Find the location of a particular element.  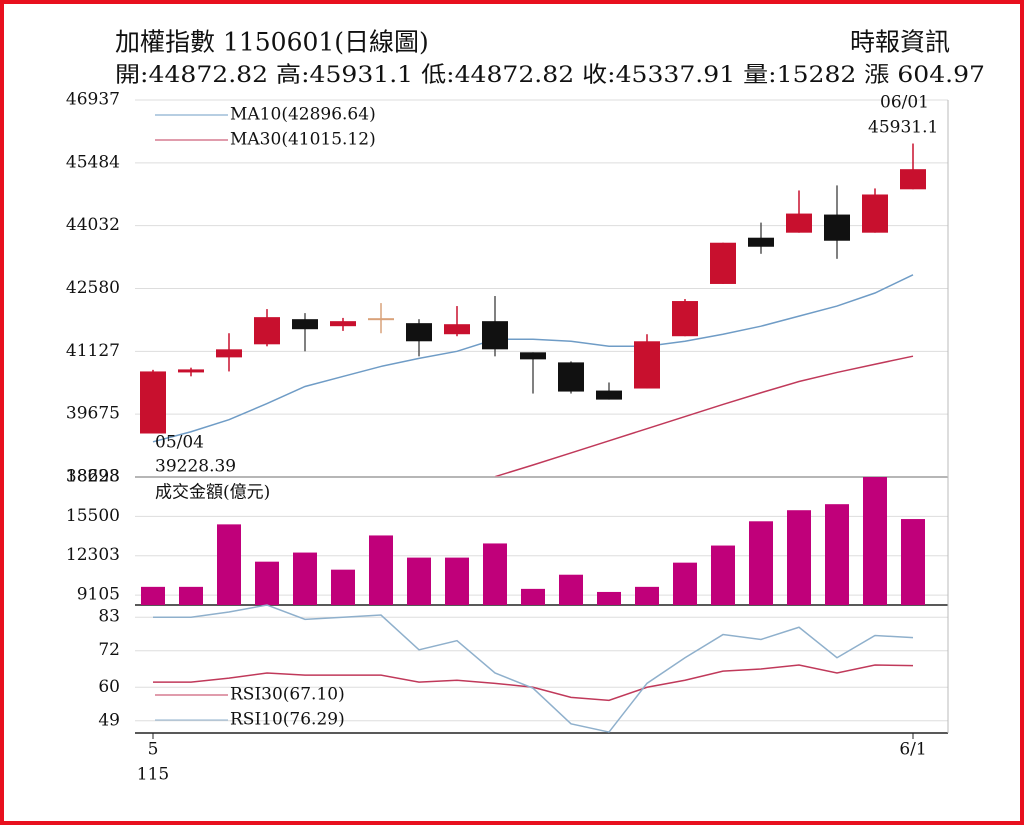

title: 加權指數 1150601(日線圖) is located at coordinates (272, 42).